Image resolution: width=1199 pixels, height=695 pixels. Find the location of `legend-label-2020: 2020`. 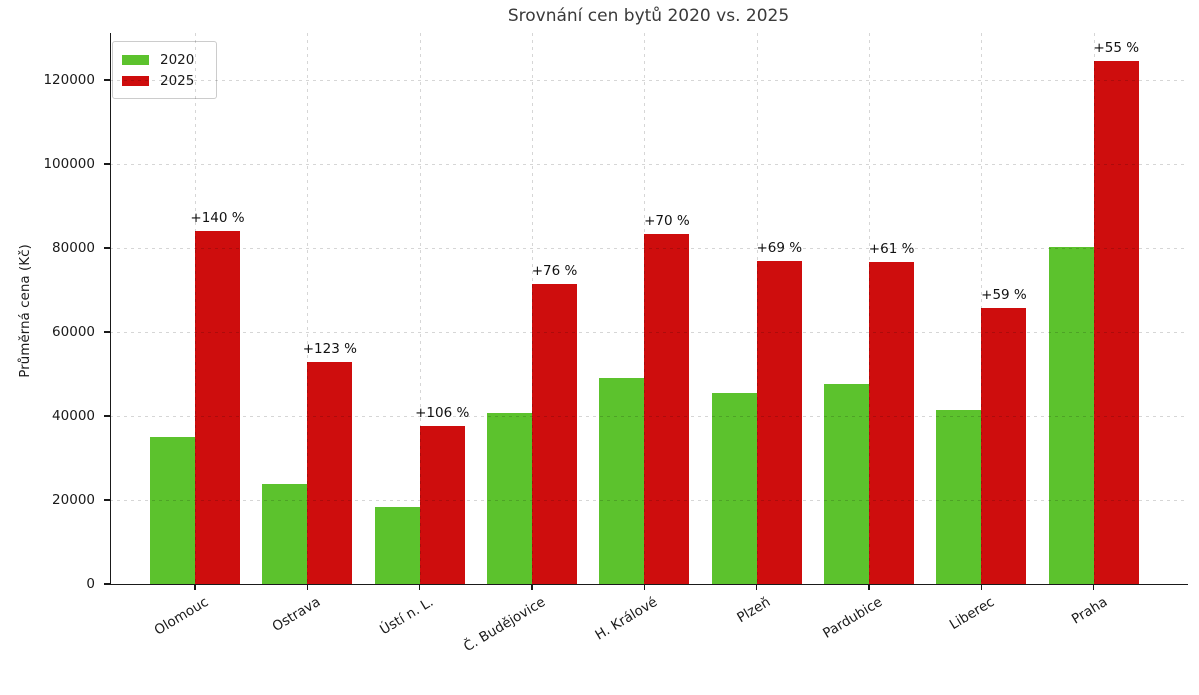

legend-label-2020: 2020 is located at coordinates (177, 59).